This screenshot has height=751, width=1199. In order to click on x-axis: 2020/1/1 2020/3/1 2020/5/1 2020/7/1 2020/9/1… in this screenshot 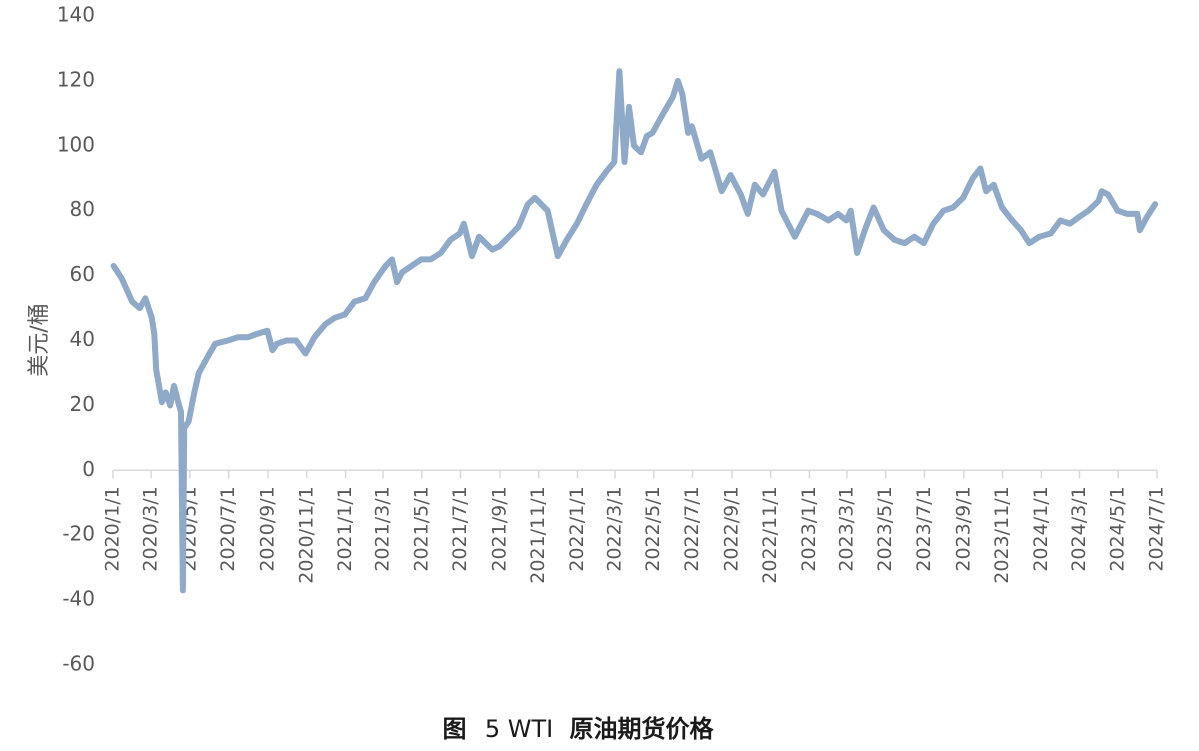, I will do `click(635, 526)`.